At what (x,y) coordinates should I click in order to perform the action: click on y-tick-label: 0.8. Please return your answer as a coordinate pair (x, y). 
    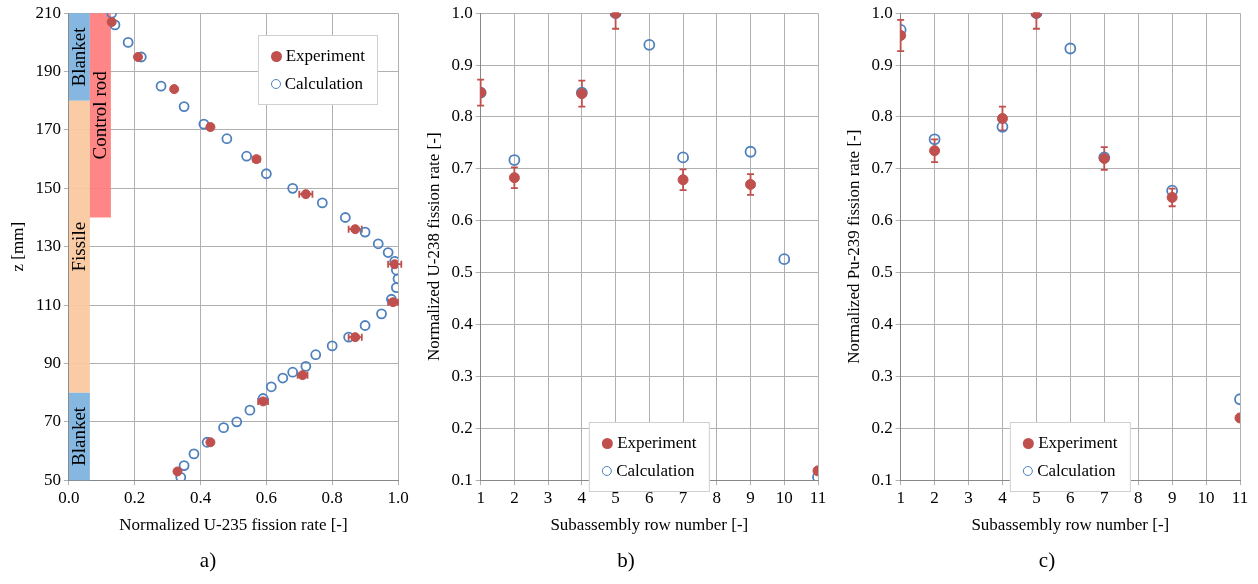
    Looking at the image, I should click on (882, 116).